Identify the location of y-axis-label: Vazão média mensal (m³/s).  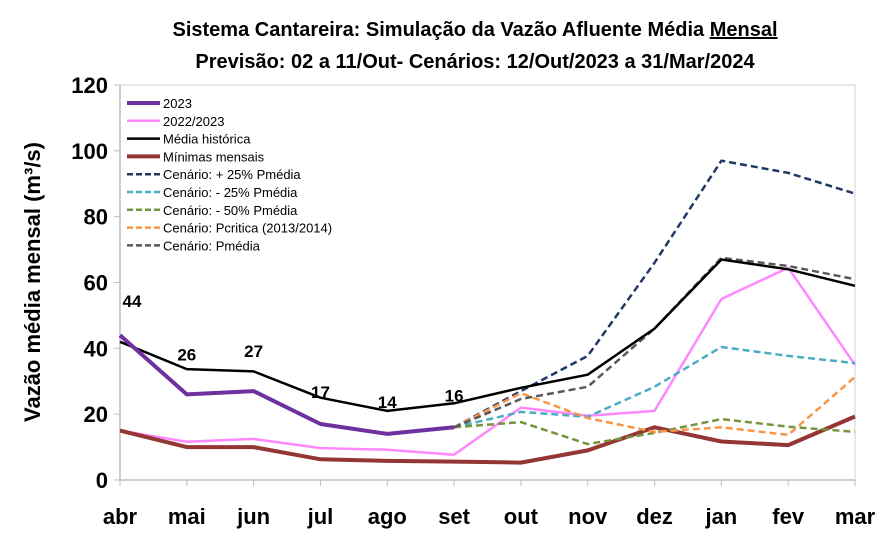
(32, 282).